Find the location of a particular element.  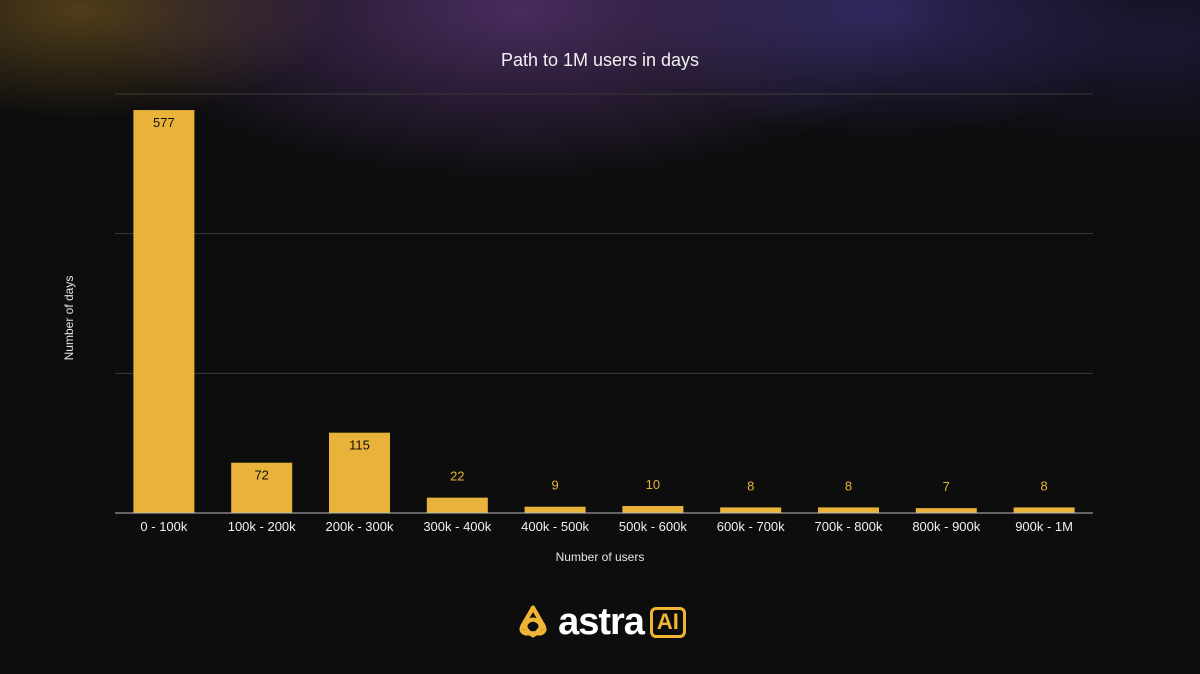

data-label: 115 is located at coordinates (359, 445).